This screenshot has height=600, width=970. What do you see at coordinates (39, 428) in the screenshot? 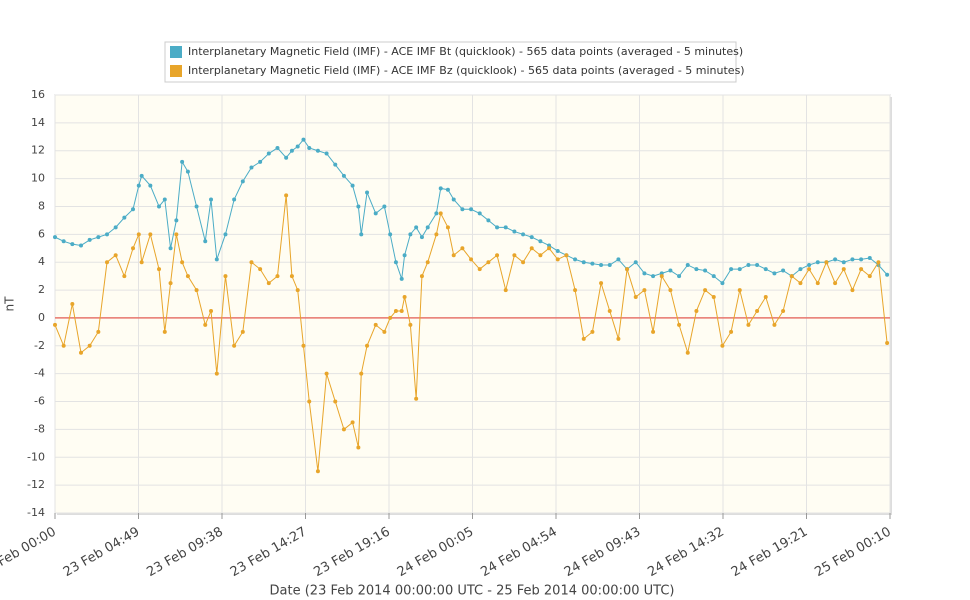
I see `y-tick-label: -8` at bounding box center [39, 428].